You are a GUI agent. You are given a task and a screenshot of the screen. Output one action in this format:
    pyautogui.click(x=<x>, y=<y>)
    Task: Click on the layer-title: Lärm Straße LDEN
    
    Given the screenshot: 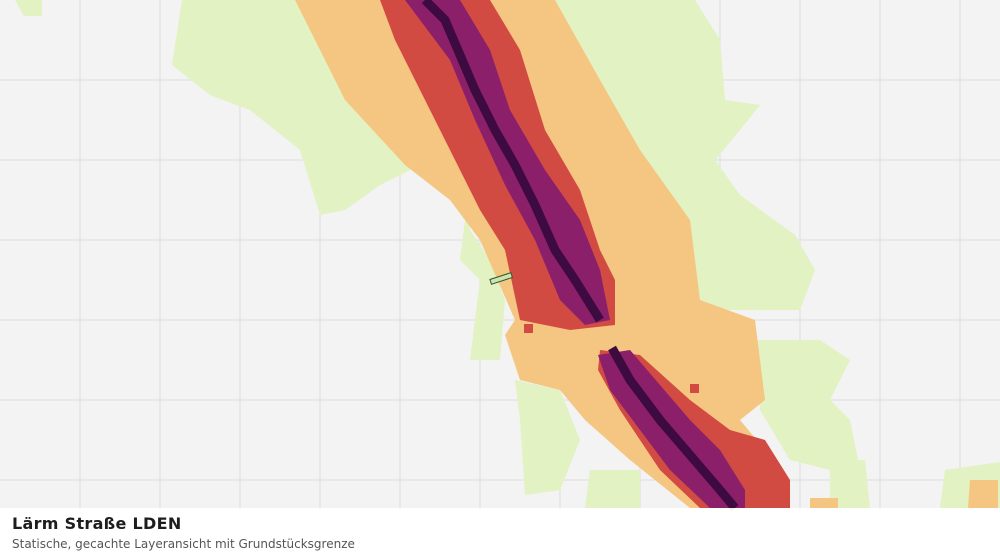 What is the action you would take?
    pyautogui.click(x=97, y=523)
    